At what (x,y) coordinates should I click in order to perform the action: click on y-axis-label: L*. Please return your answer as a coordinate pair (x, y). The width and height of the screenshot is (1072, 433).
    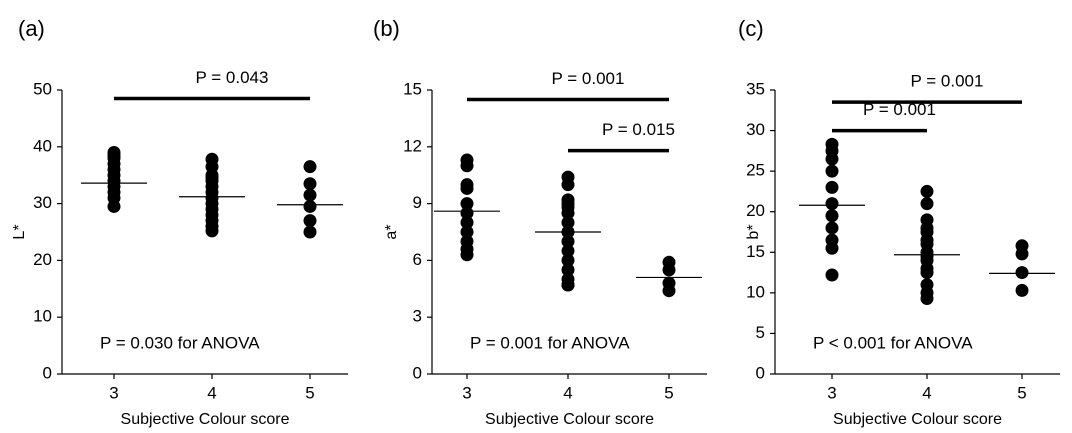
    Looking at the image, I should click on (19, 231).